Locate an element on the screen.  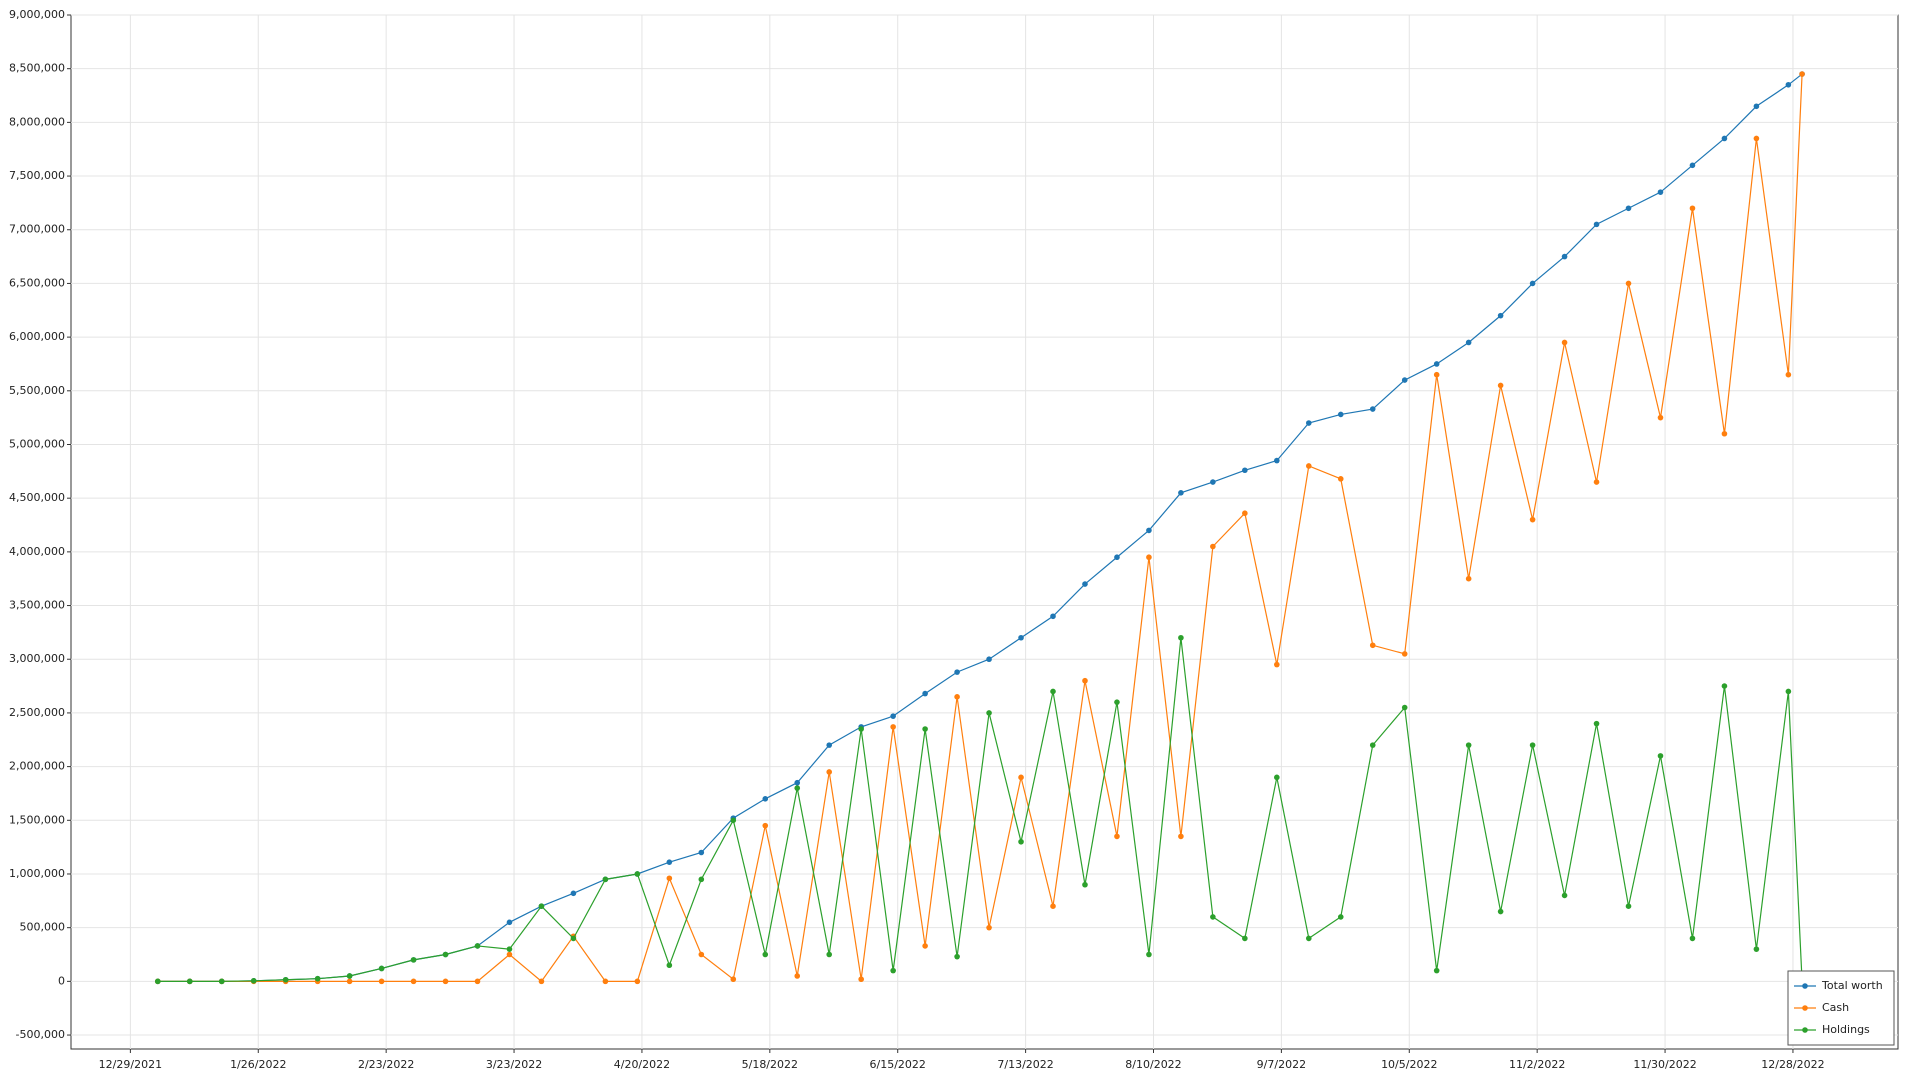
y-tick-label: 6,000,000 is located at coordinates (37, 336).